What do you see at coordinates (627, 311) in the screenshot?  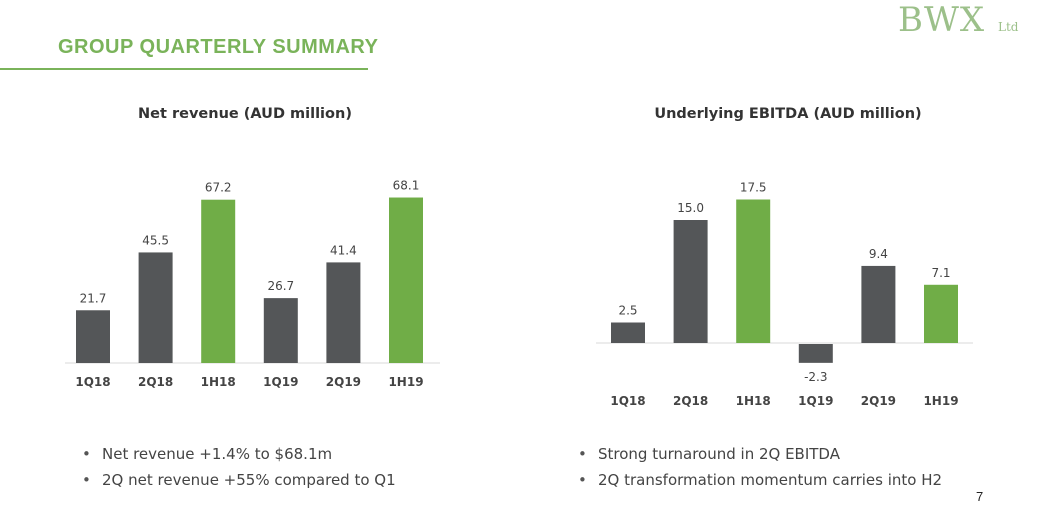 I see `ebitda-data-label: 2.5` at bounding box center [627, 311].